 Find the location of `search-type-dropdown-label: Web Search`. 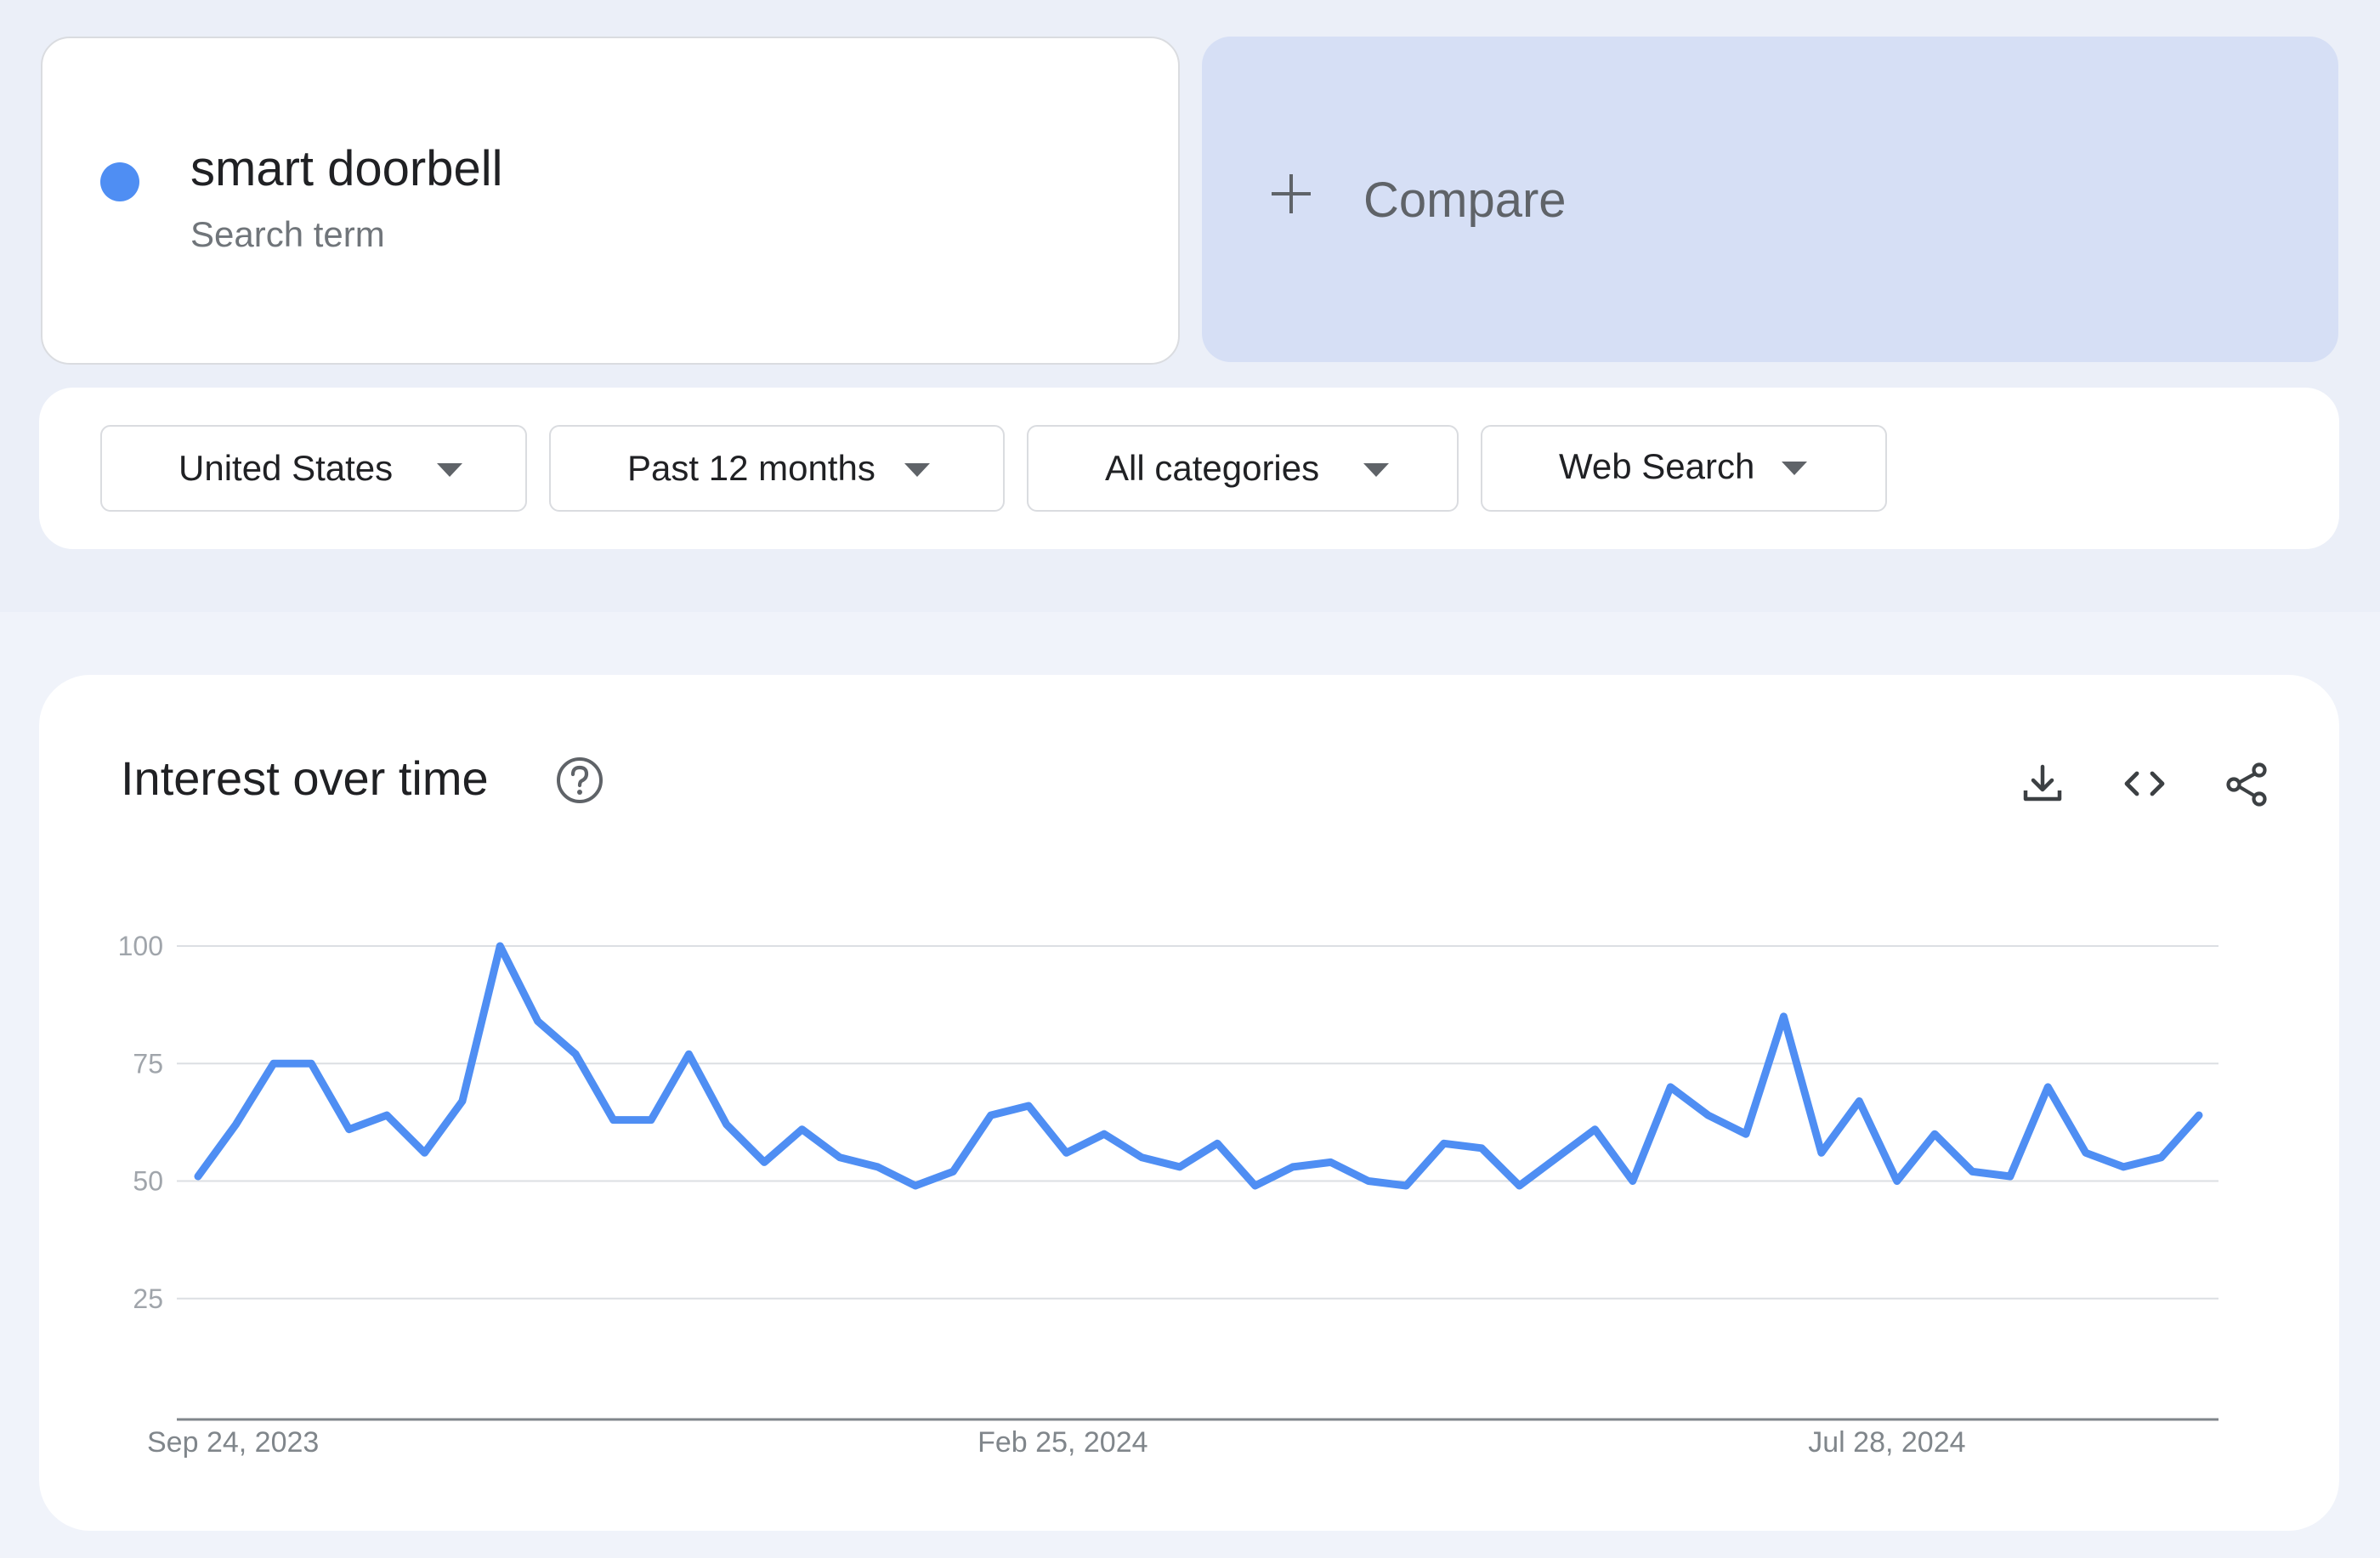

search-type-dropdown-label: Web Search is located at coordinates (1657, 466).